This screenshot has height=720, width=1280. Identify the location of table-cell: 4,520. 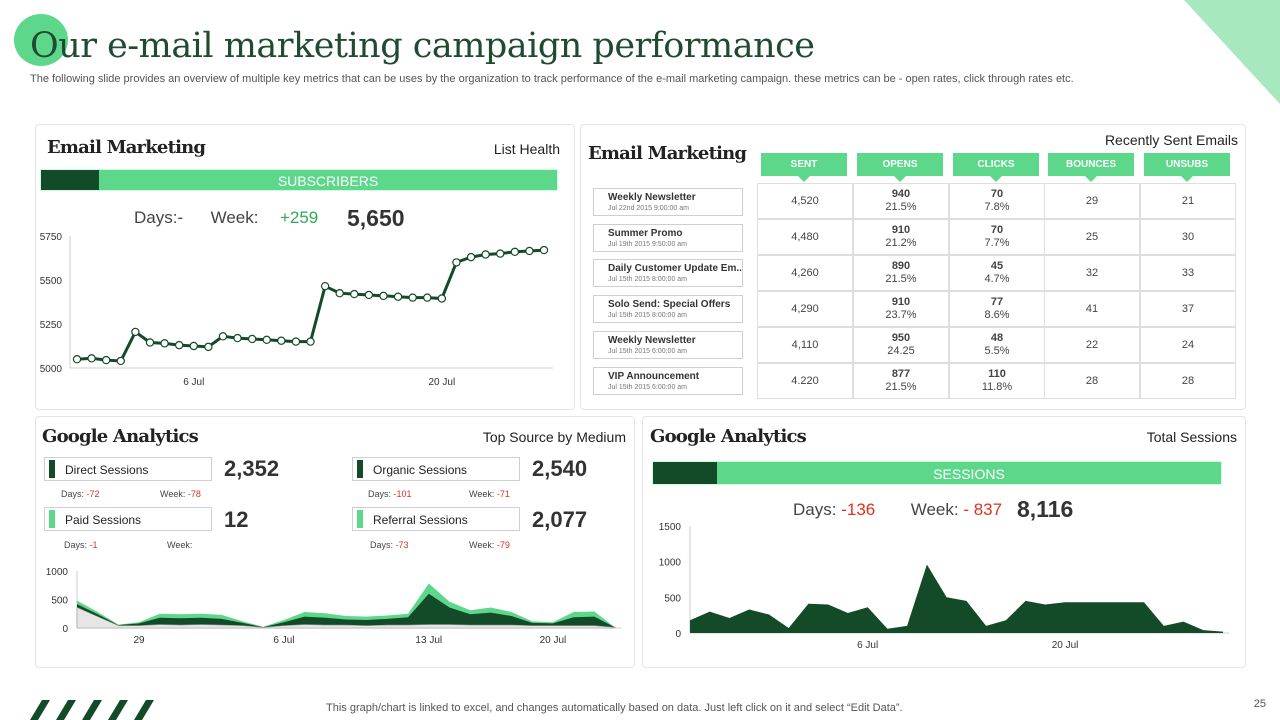
(805, 201).